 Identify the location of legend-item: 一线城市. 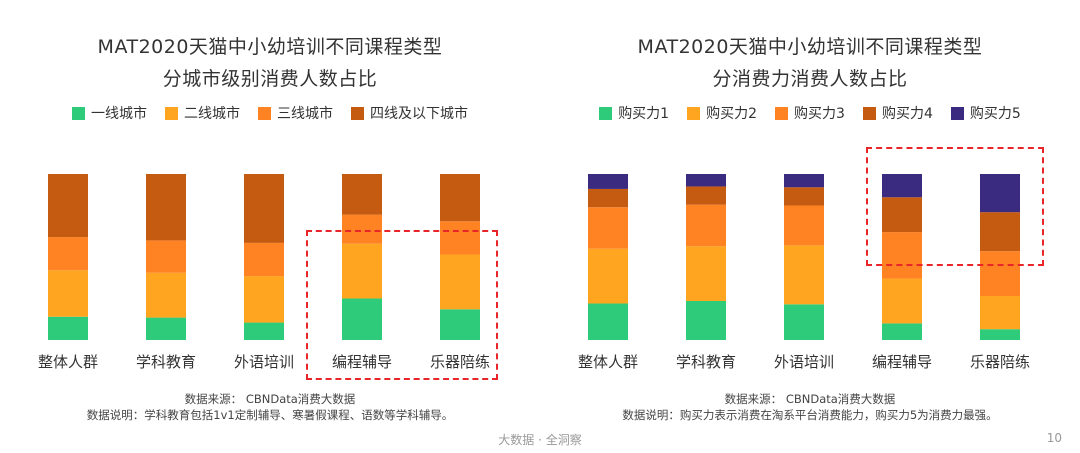
(109, 113).